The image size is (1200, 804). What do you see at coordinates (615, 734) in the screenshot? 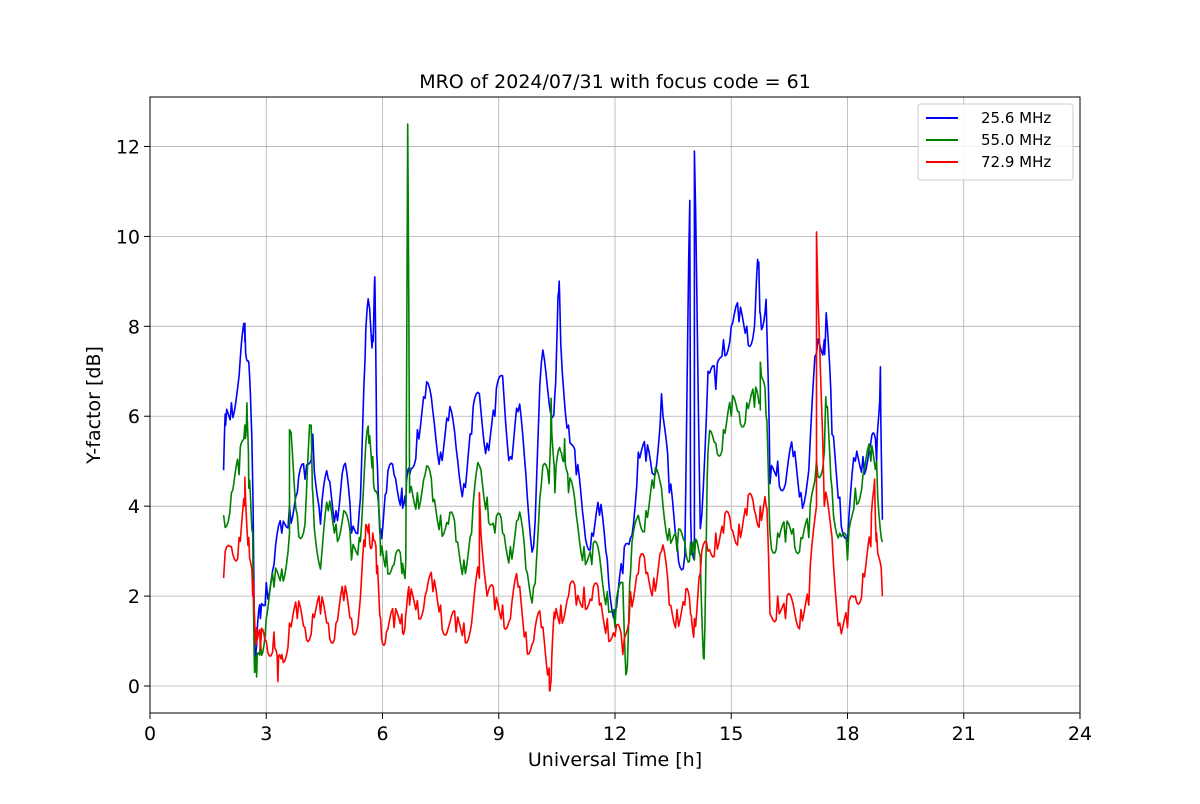
I see `x-tick-label-4: 12` at bounding box center [615, 734].